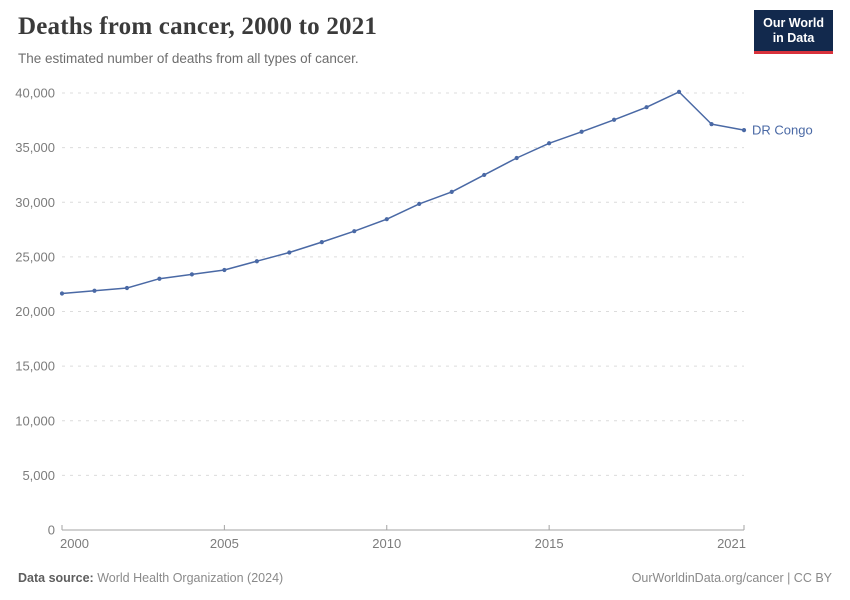 The width and height of the screenshot is (850, 600). Describe the element at coordinates (35, 256) in the screenshot. I see `y-tick-label: 25,000` at that location.